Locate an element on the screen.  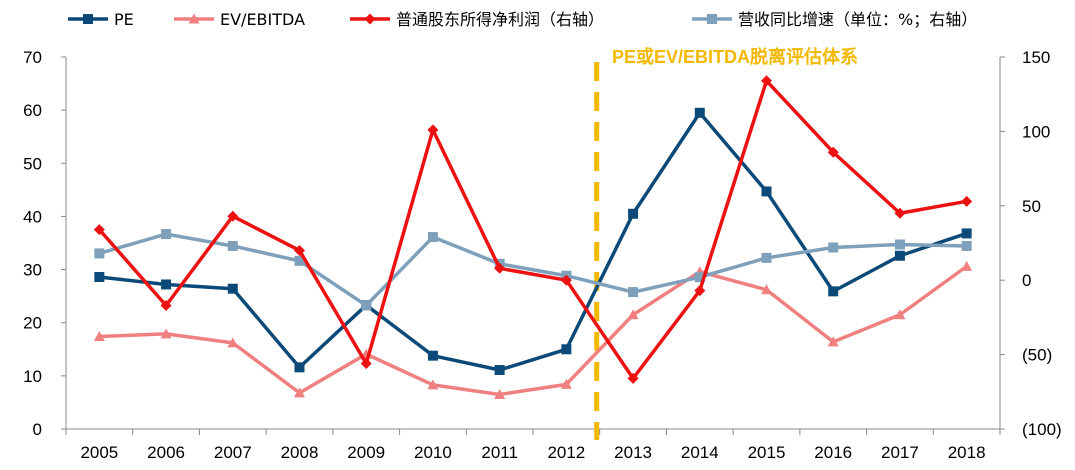
left-axis-tick-label: 50 is located at coordinates (32, 163).